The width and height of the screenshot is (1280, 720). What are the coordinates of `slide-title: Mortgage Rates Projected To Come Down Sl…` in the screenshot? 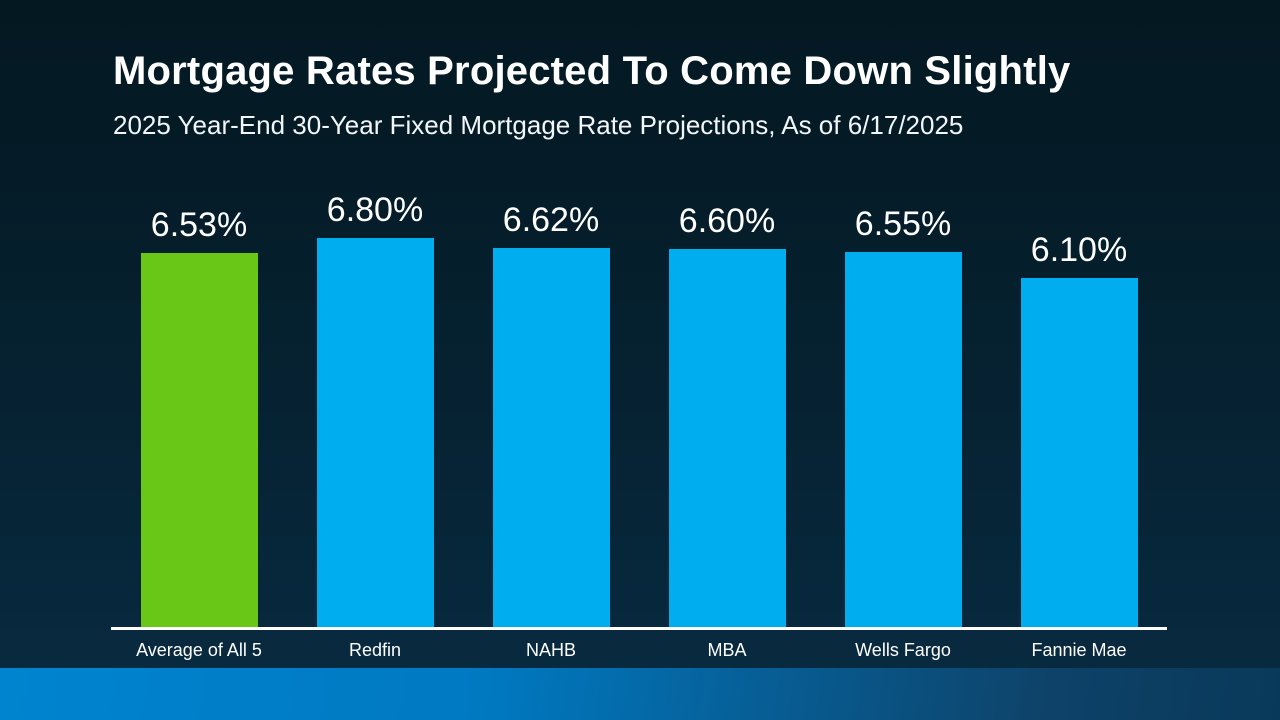 It's located at (592, 71).